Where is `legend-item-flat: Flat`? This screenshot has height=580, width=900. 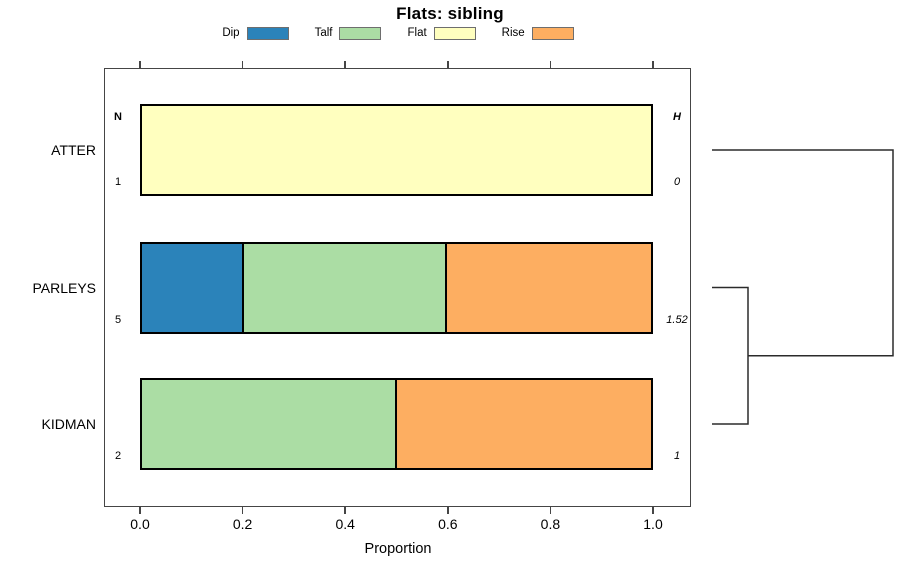 legend-item-flat: Flat is located at coordinates (441, 33).